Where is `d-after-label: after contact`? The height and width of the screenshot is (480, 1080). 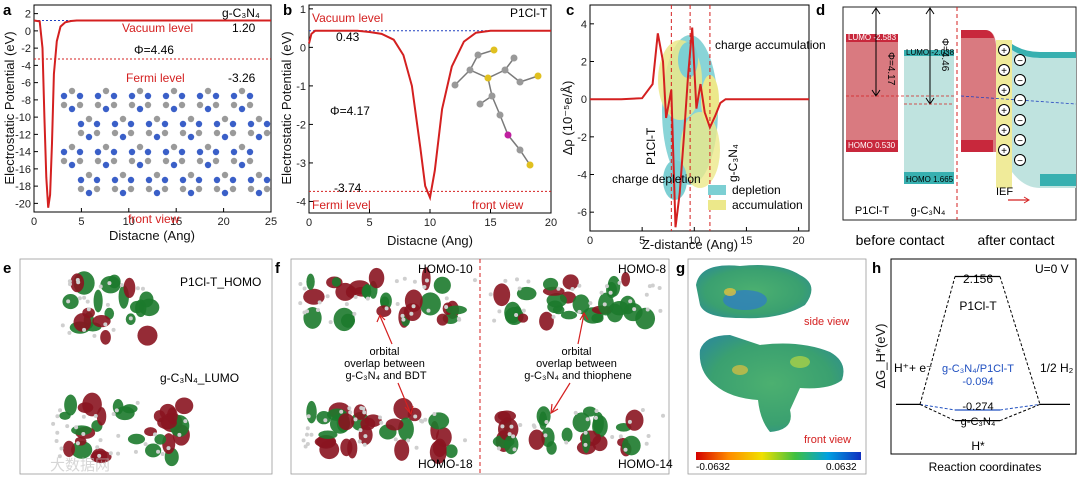 d-after-label: after contact is located at coordinates (1015, 240).